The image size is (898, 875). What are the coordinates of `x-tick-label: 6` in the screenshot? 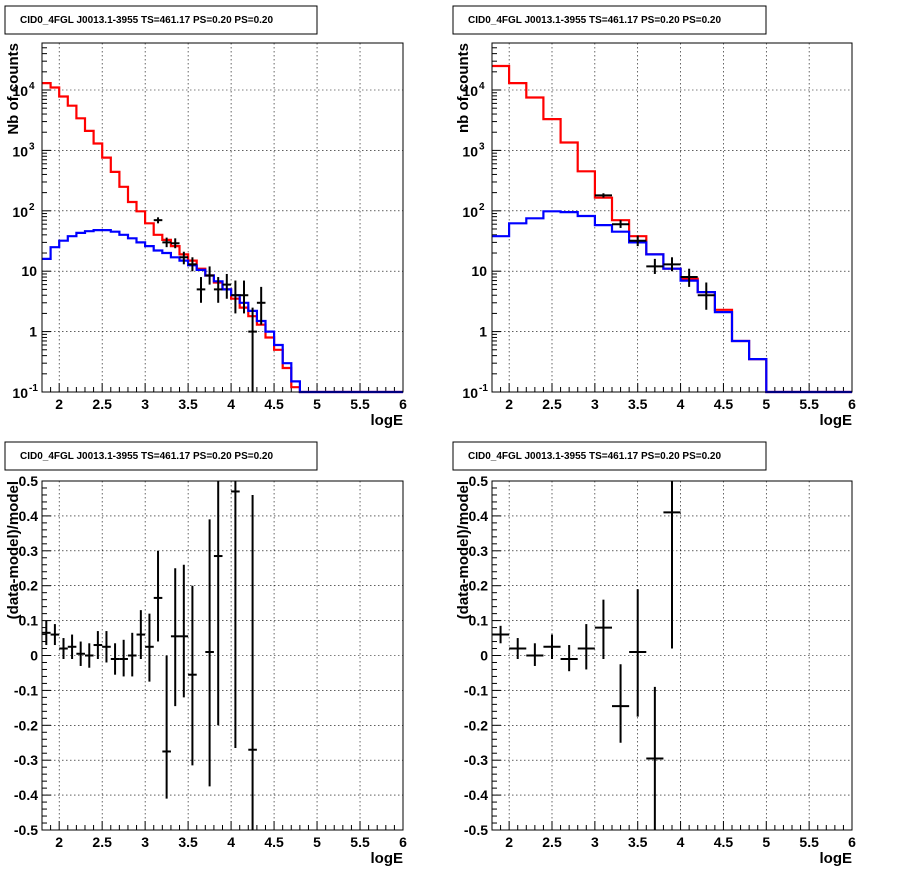 It's located at (403, 404).